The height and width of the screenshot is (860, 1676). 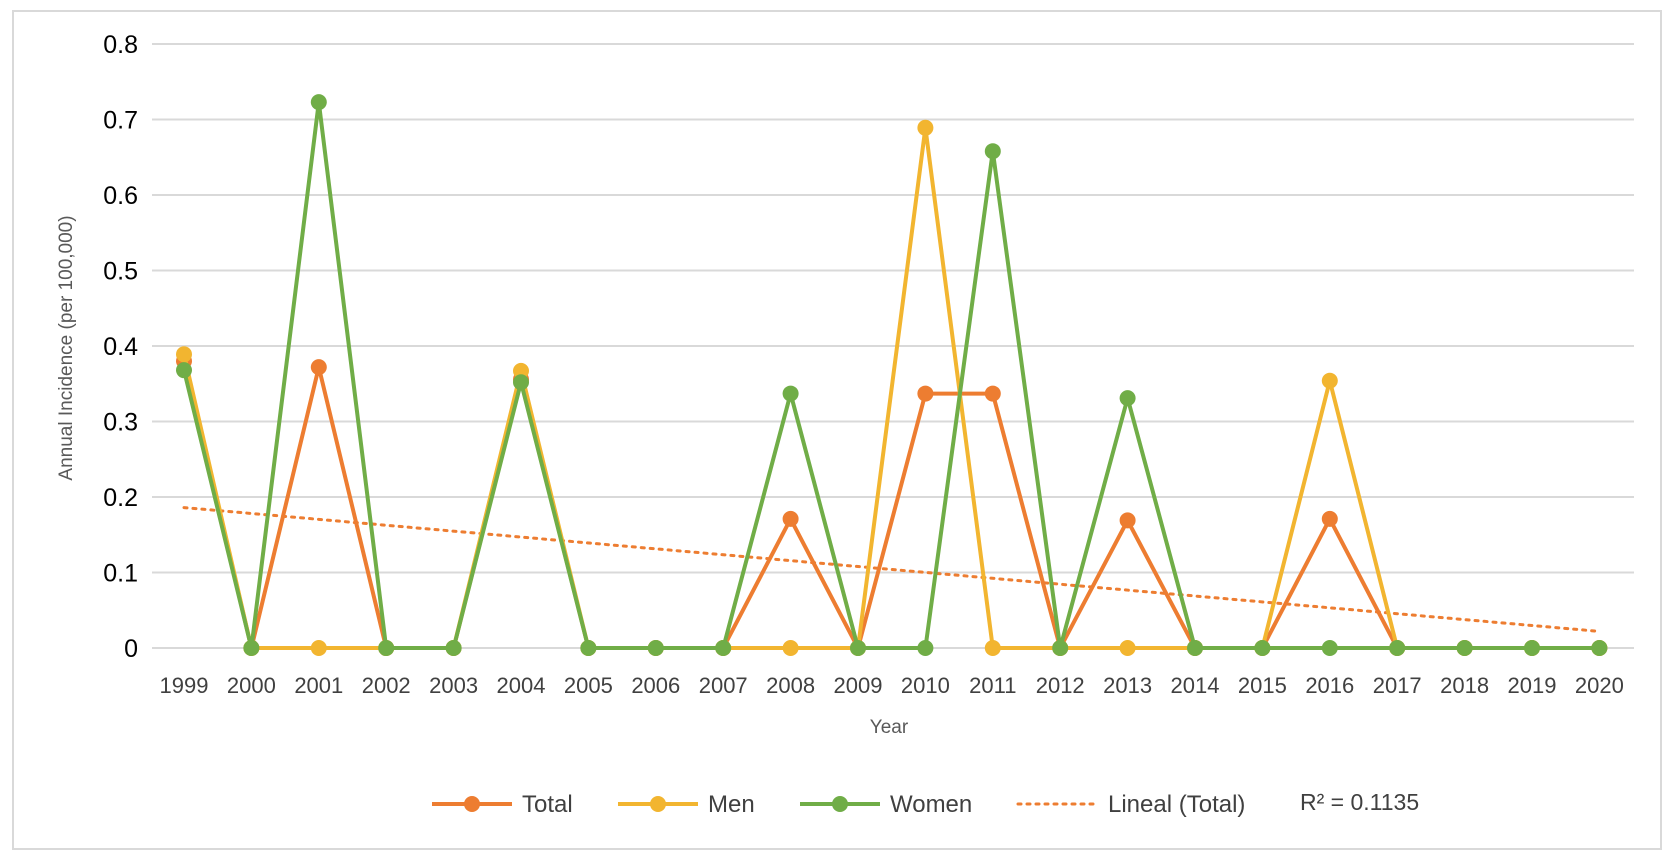 I want to click on x-tick-label: 2020, so click(x=1599, y=685).